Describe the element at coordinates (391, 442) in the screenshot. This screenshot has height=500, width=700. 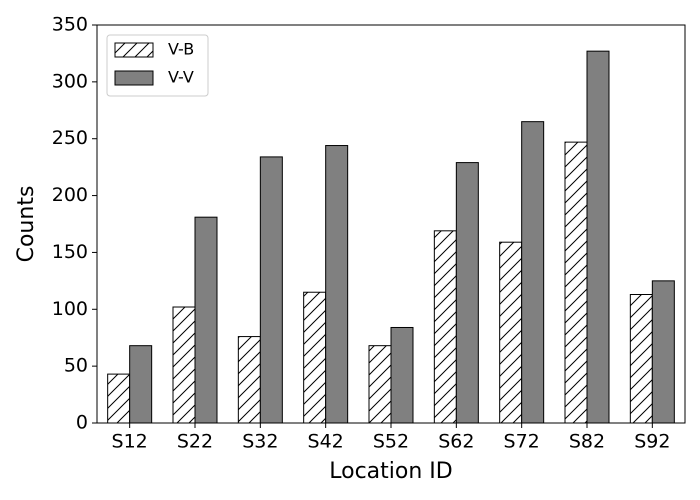
I see `x-tick-label: S52` at that location.